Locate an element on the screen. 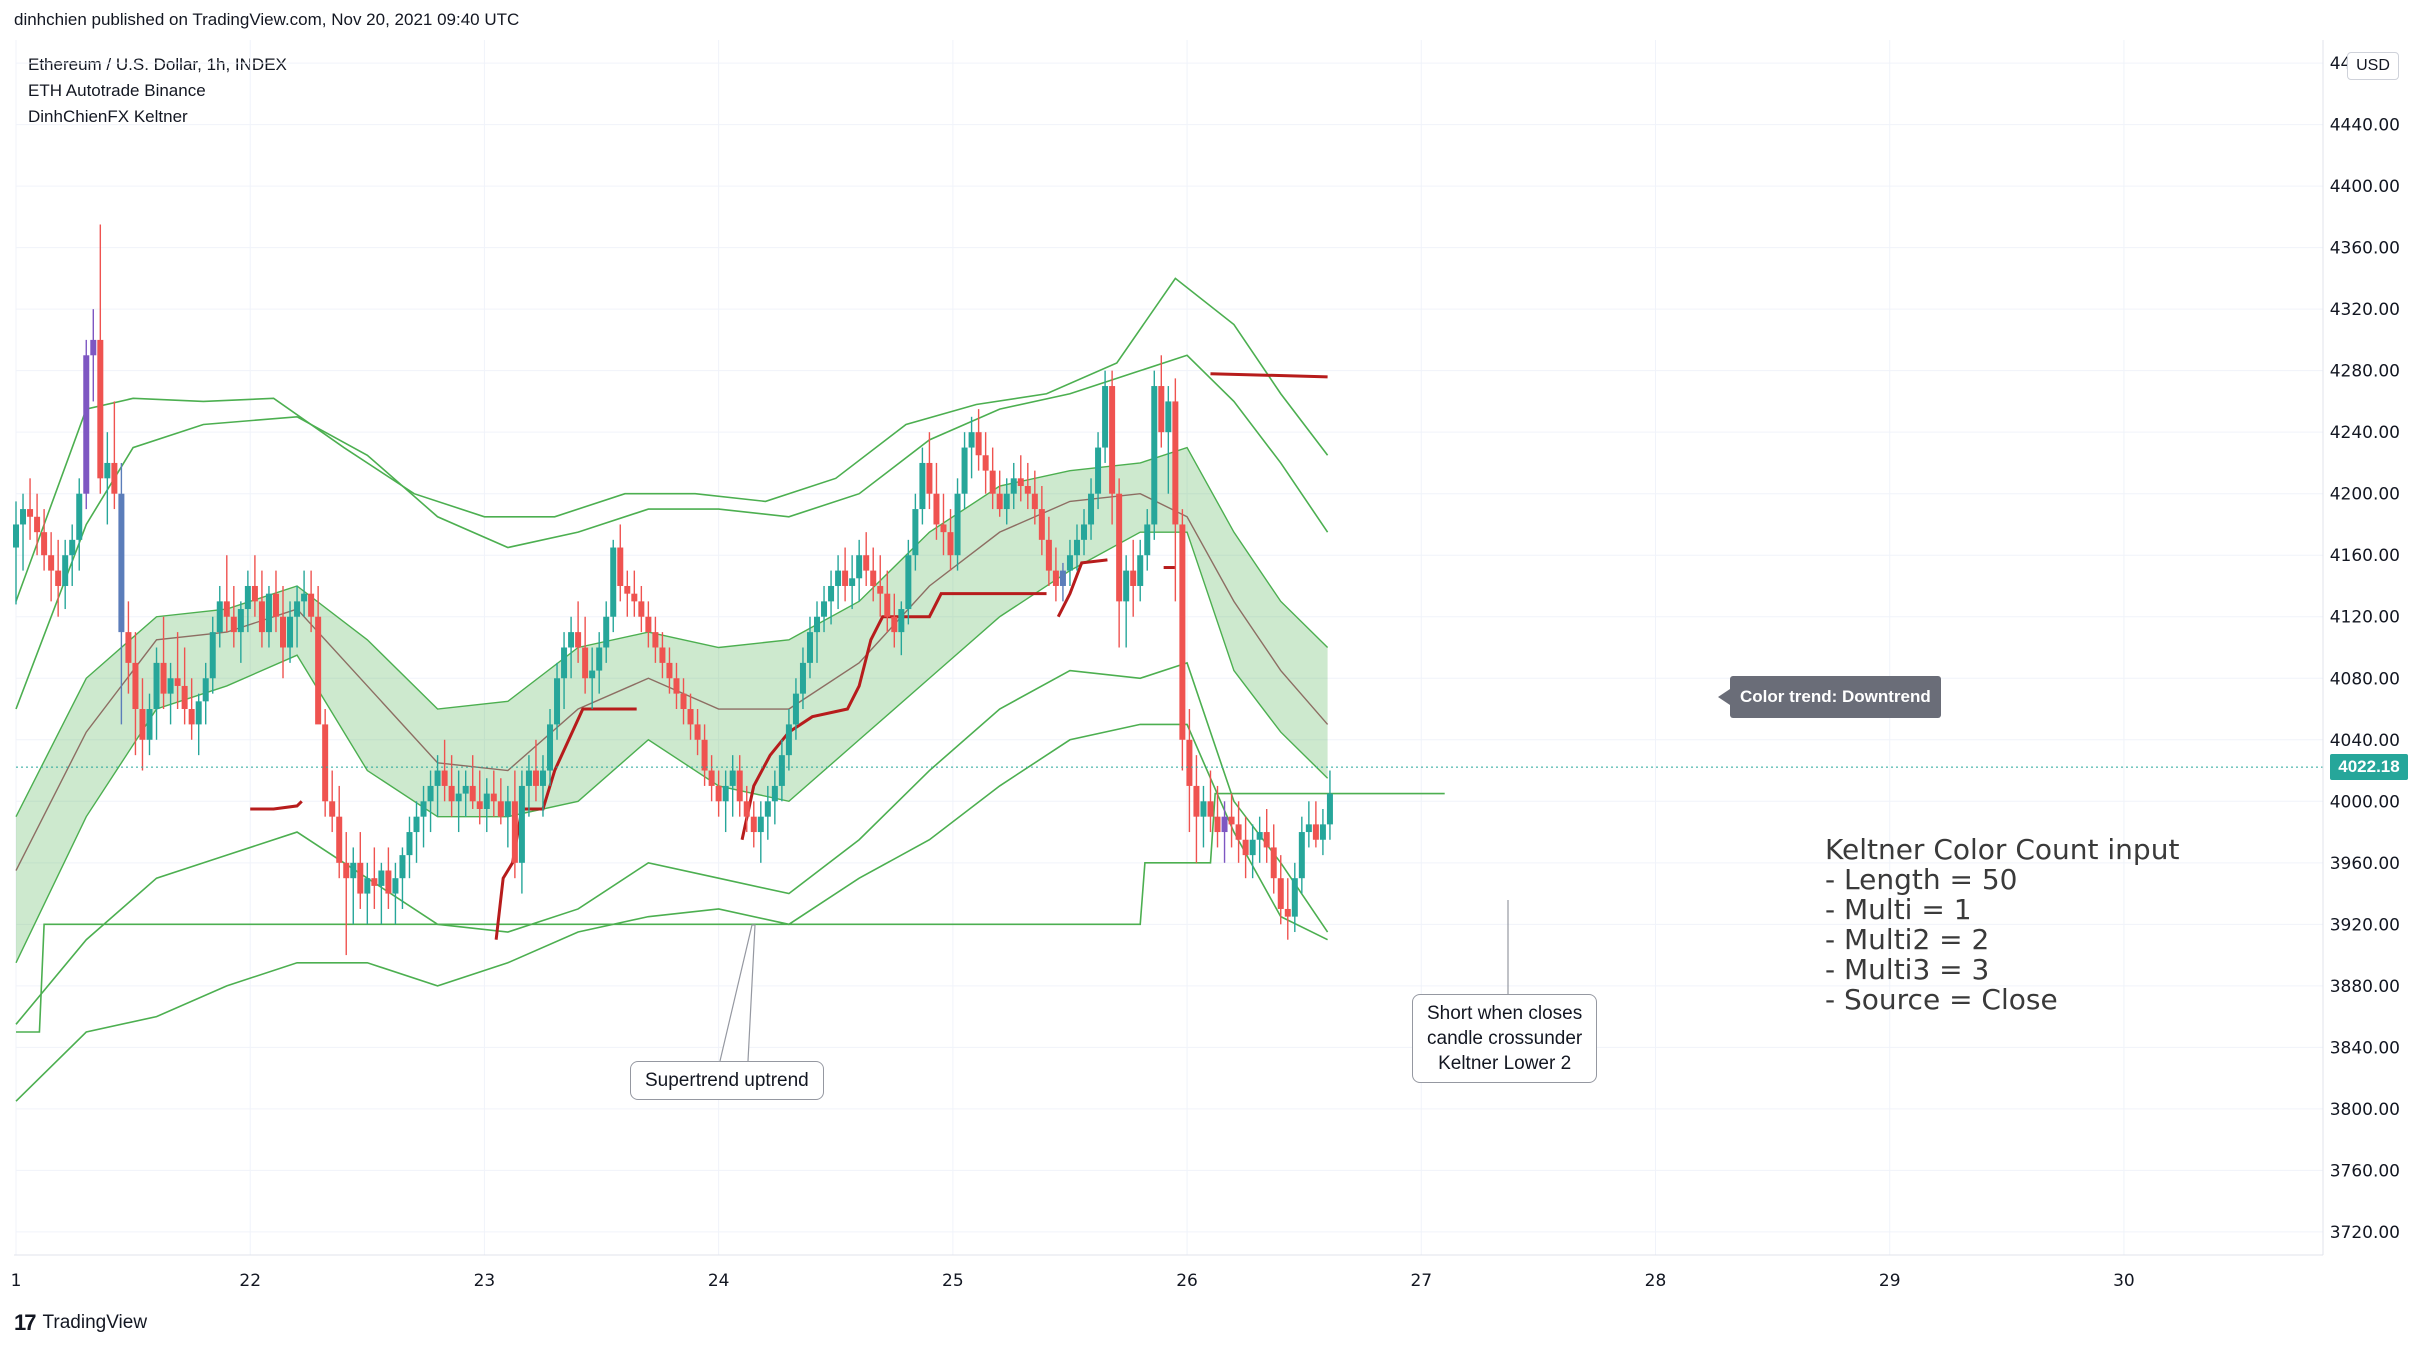 The height and width of the screenshot is (1347, 2431). symbol-title: Ethereum / U.S. Dollar, 1h, INDEX is located at coordinates (157, 64).